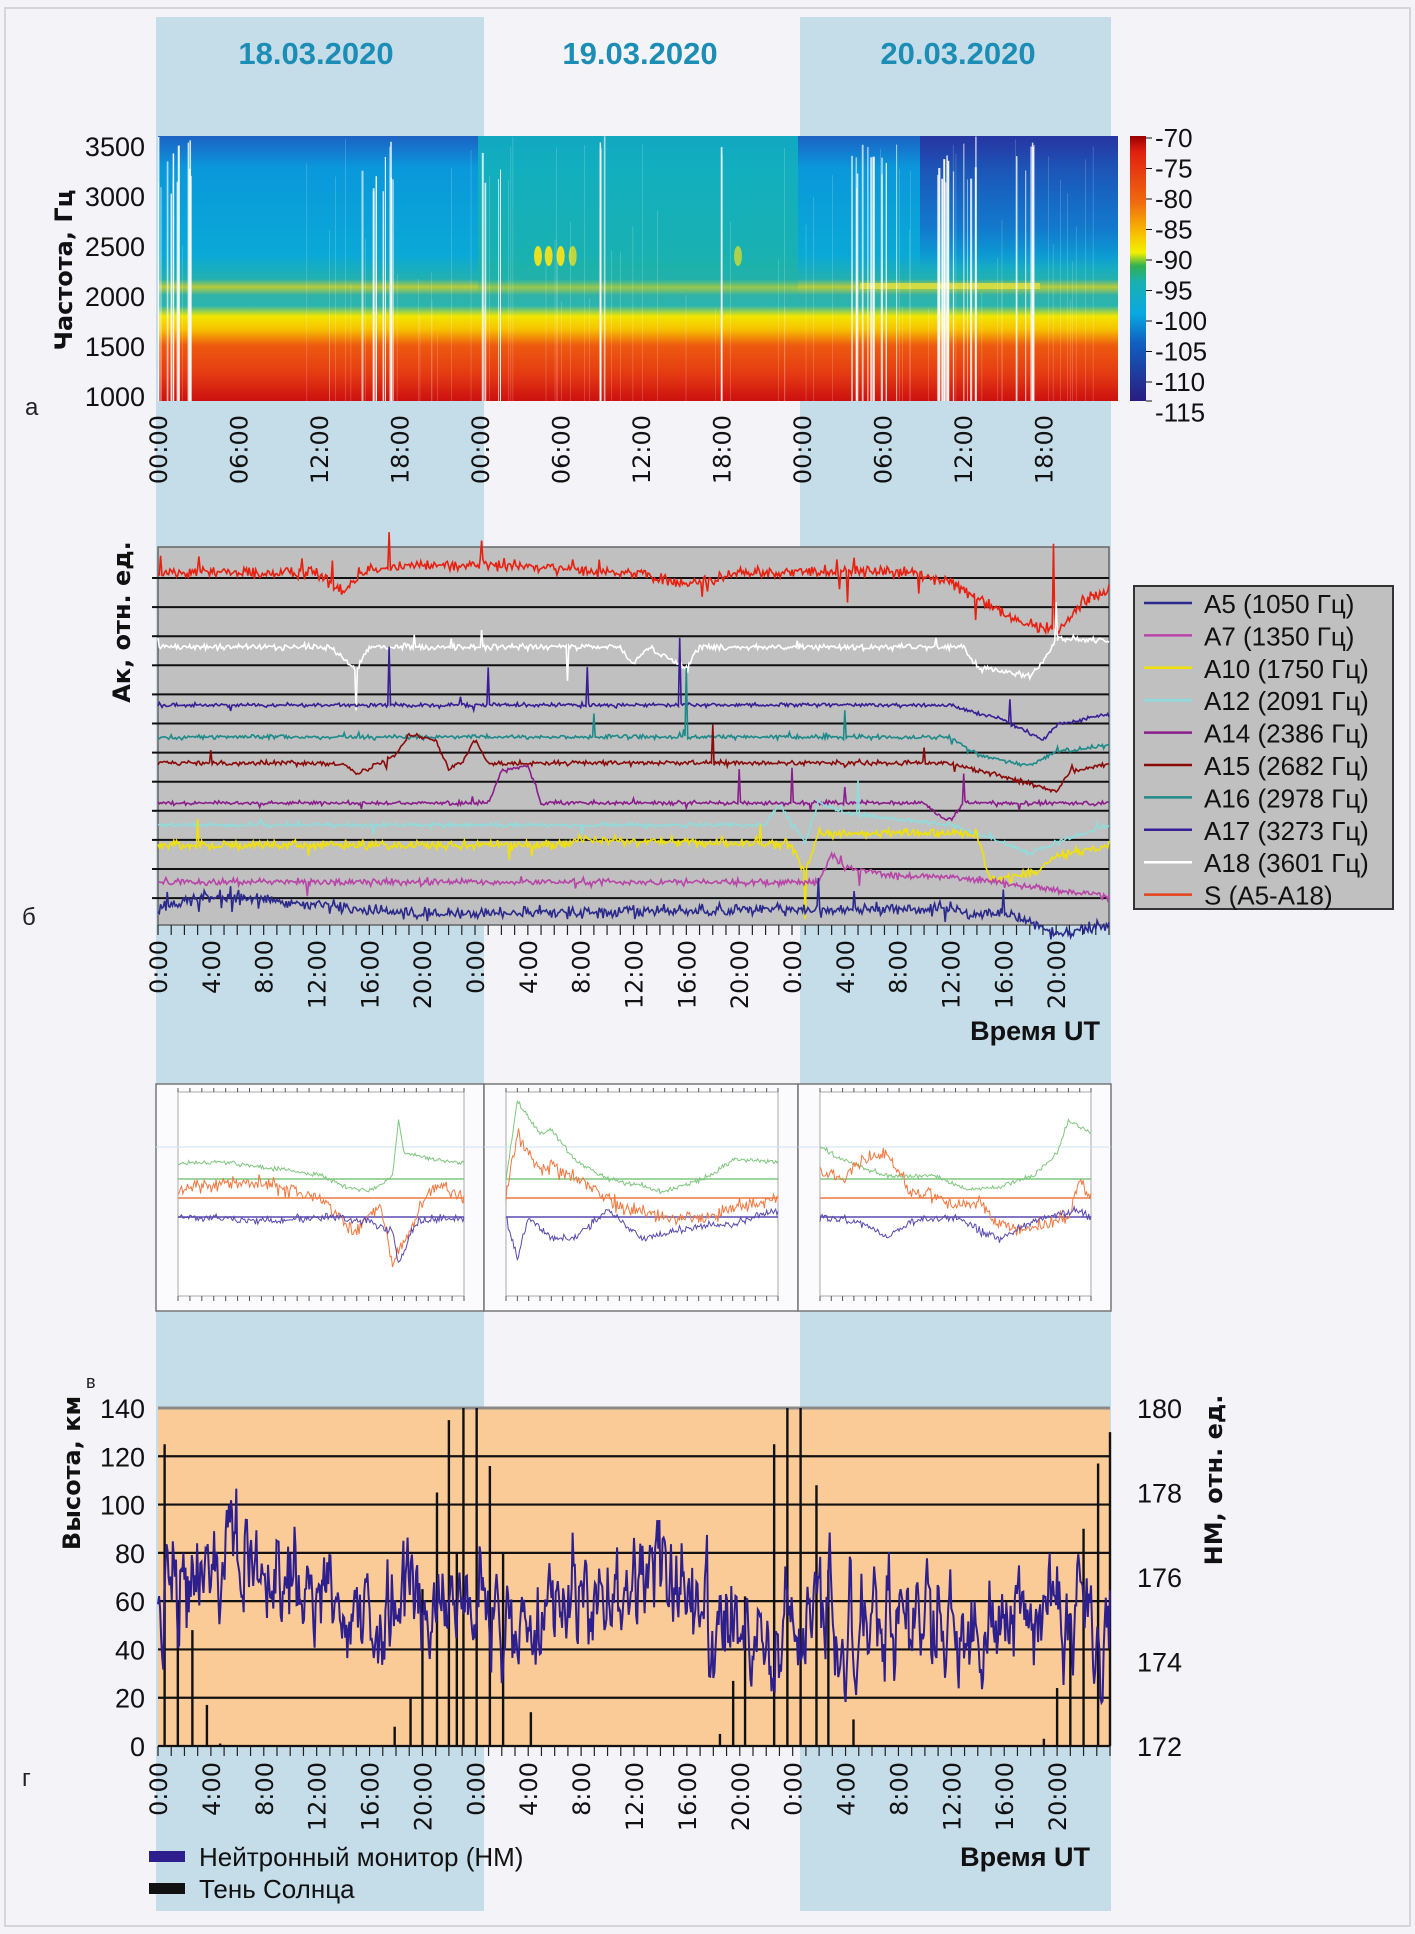  What do you see at coordinates (1286, 831) in the screenshot?
I see `legend-label: A17 (3273 Гц)` at bounding box center [1286, 831].